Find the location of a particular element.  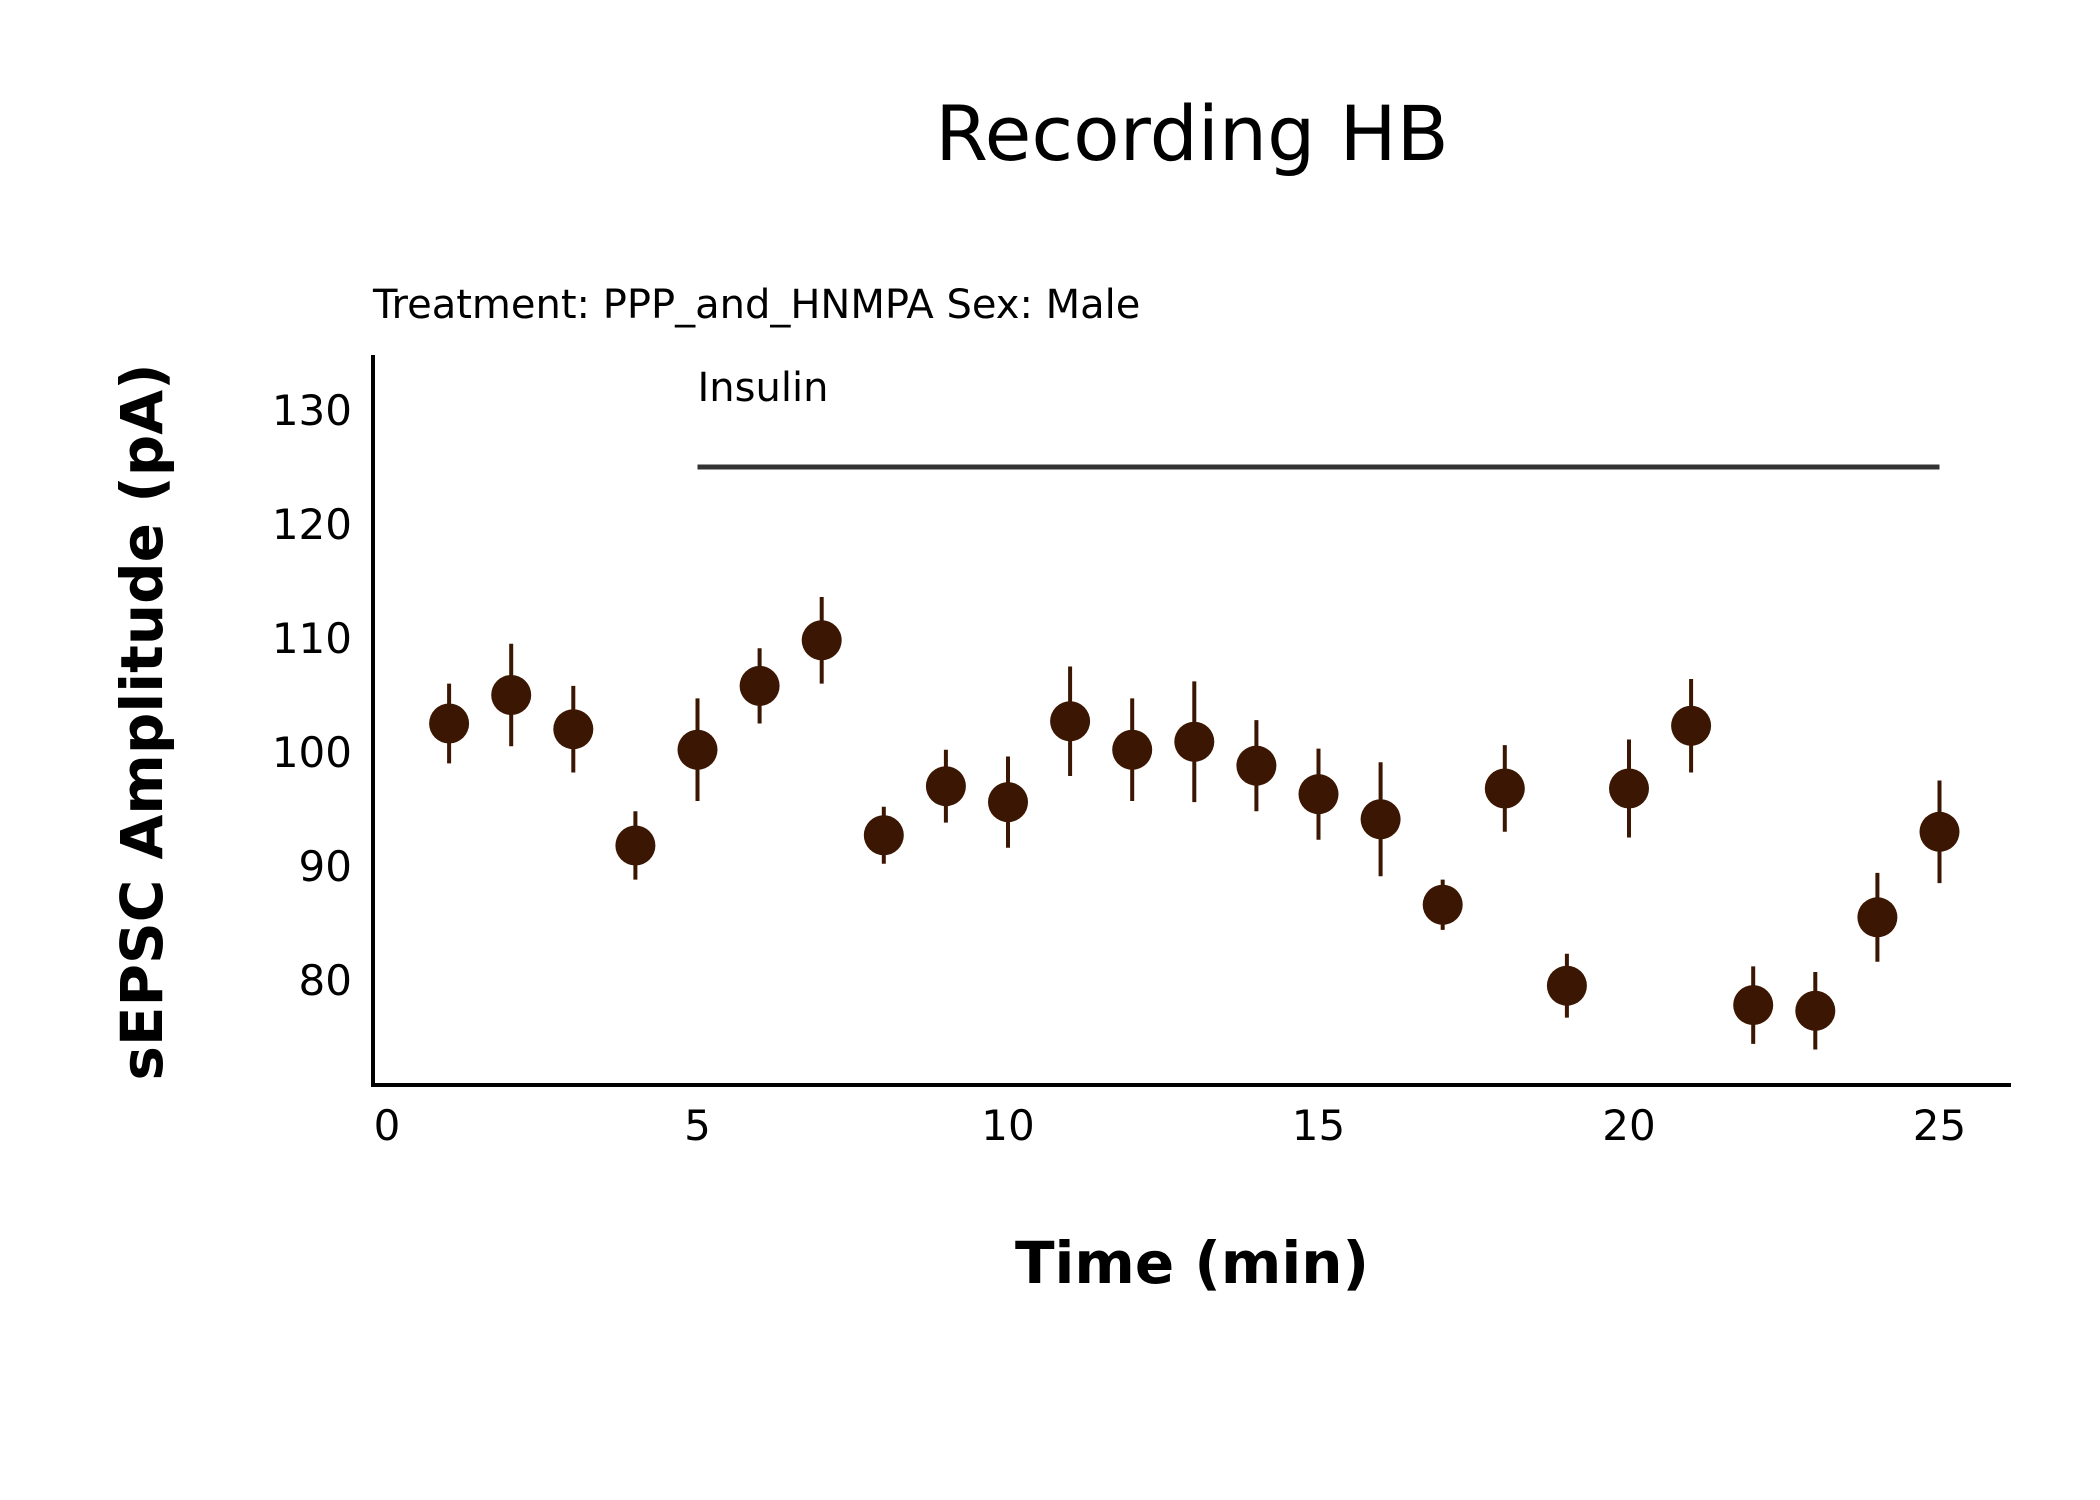

x-tick-labels: 0 5 10 15 20 25 is located at coordinates (1170, 1125).